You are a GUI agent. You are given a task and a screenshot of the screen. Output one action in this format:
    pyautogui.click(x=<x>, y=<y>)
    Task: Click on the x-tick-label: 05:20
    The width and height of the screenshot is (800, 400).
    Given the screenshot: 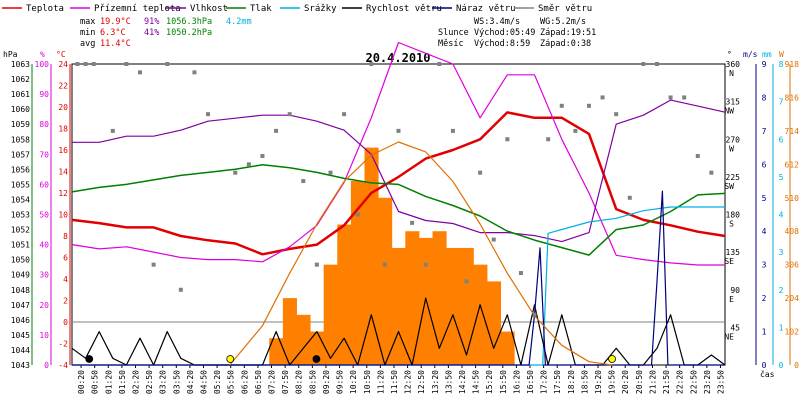 What is the action you would take?
    pyautogui.click(x=217, y=382)
    